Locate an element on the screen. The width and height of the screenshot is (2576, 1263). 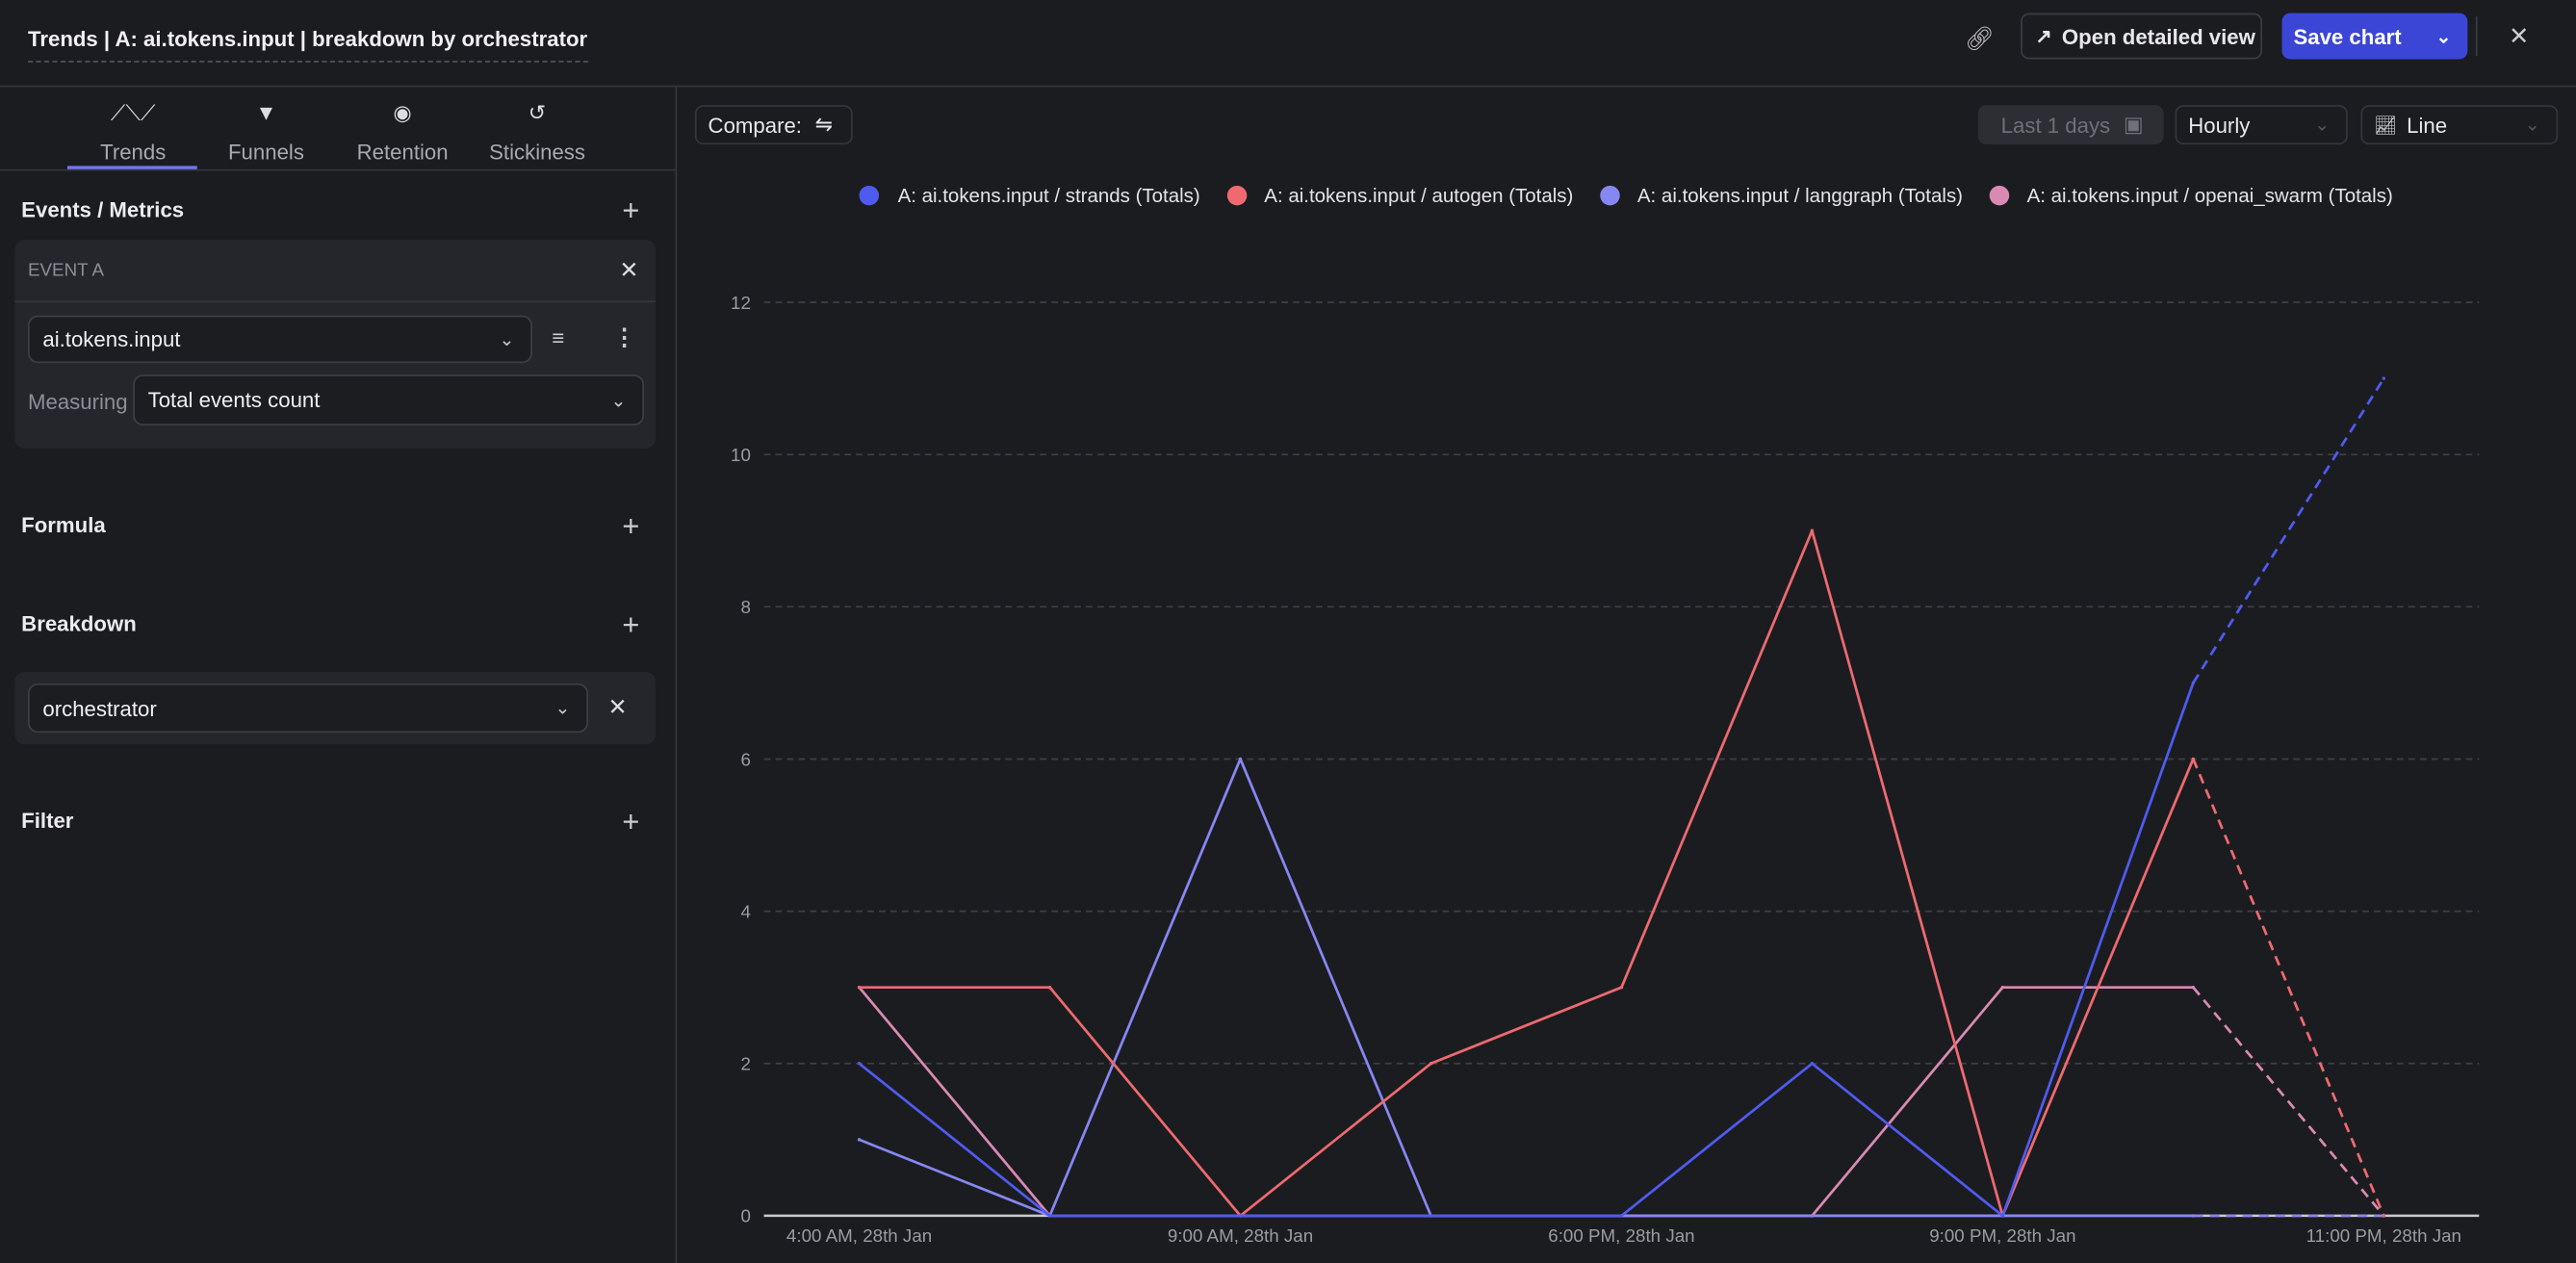
x-tick-label: 9:00 AM, 28th Jan is located at coordinates (1240, 1235).